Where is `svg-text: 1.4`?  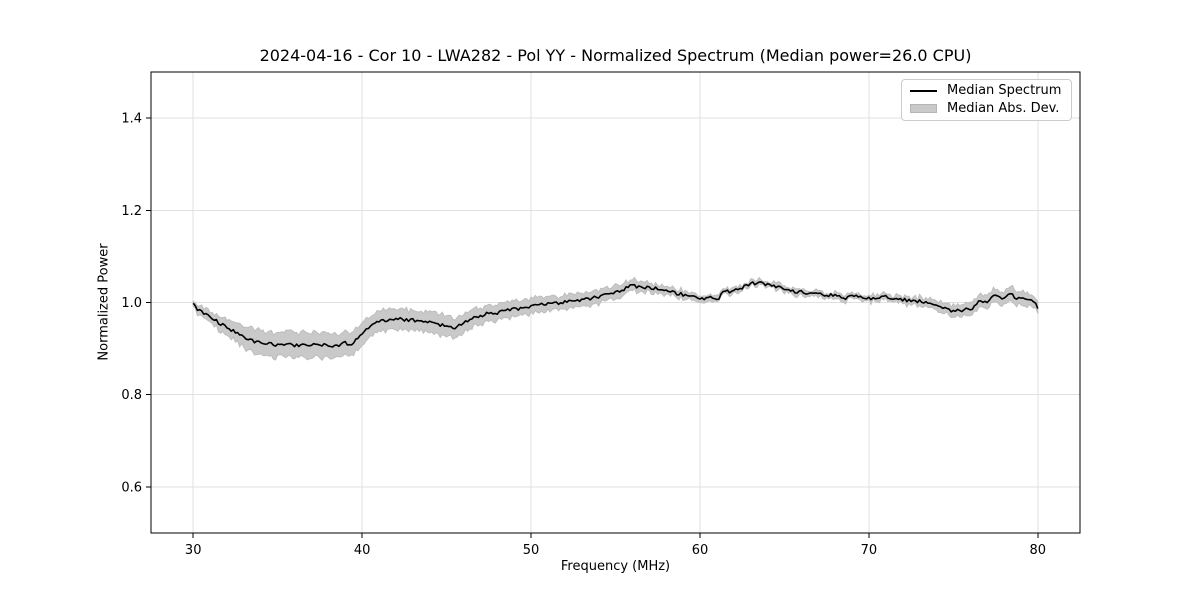
svg-text: 1.4 is located at coordinates (131, 119).